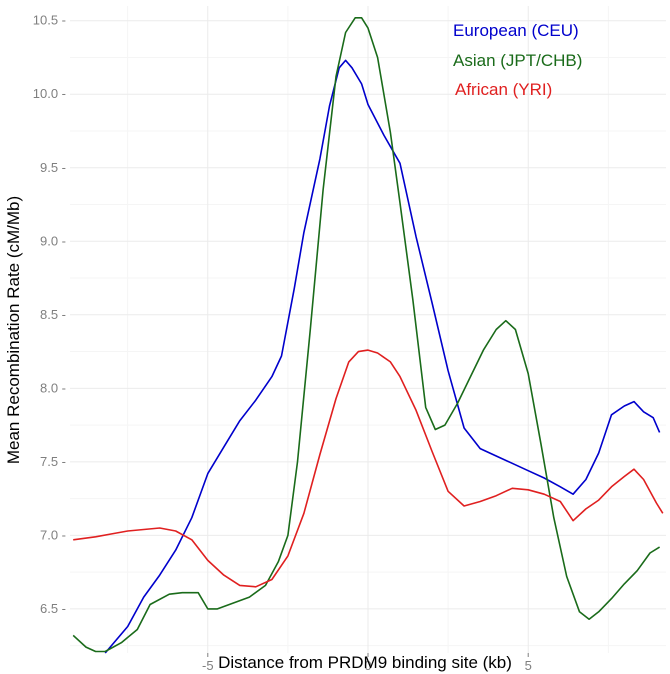  I want to click on y-tick-label: 10.5 -, so click(49, 20).